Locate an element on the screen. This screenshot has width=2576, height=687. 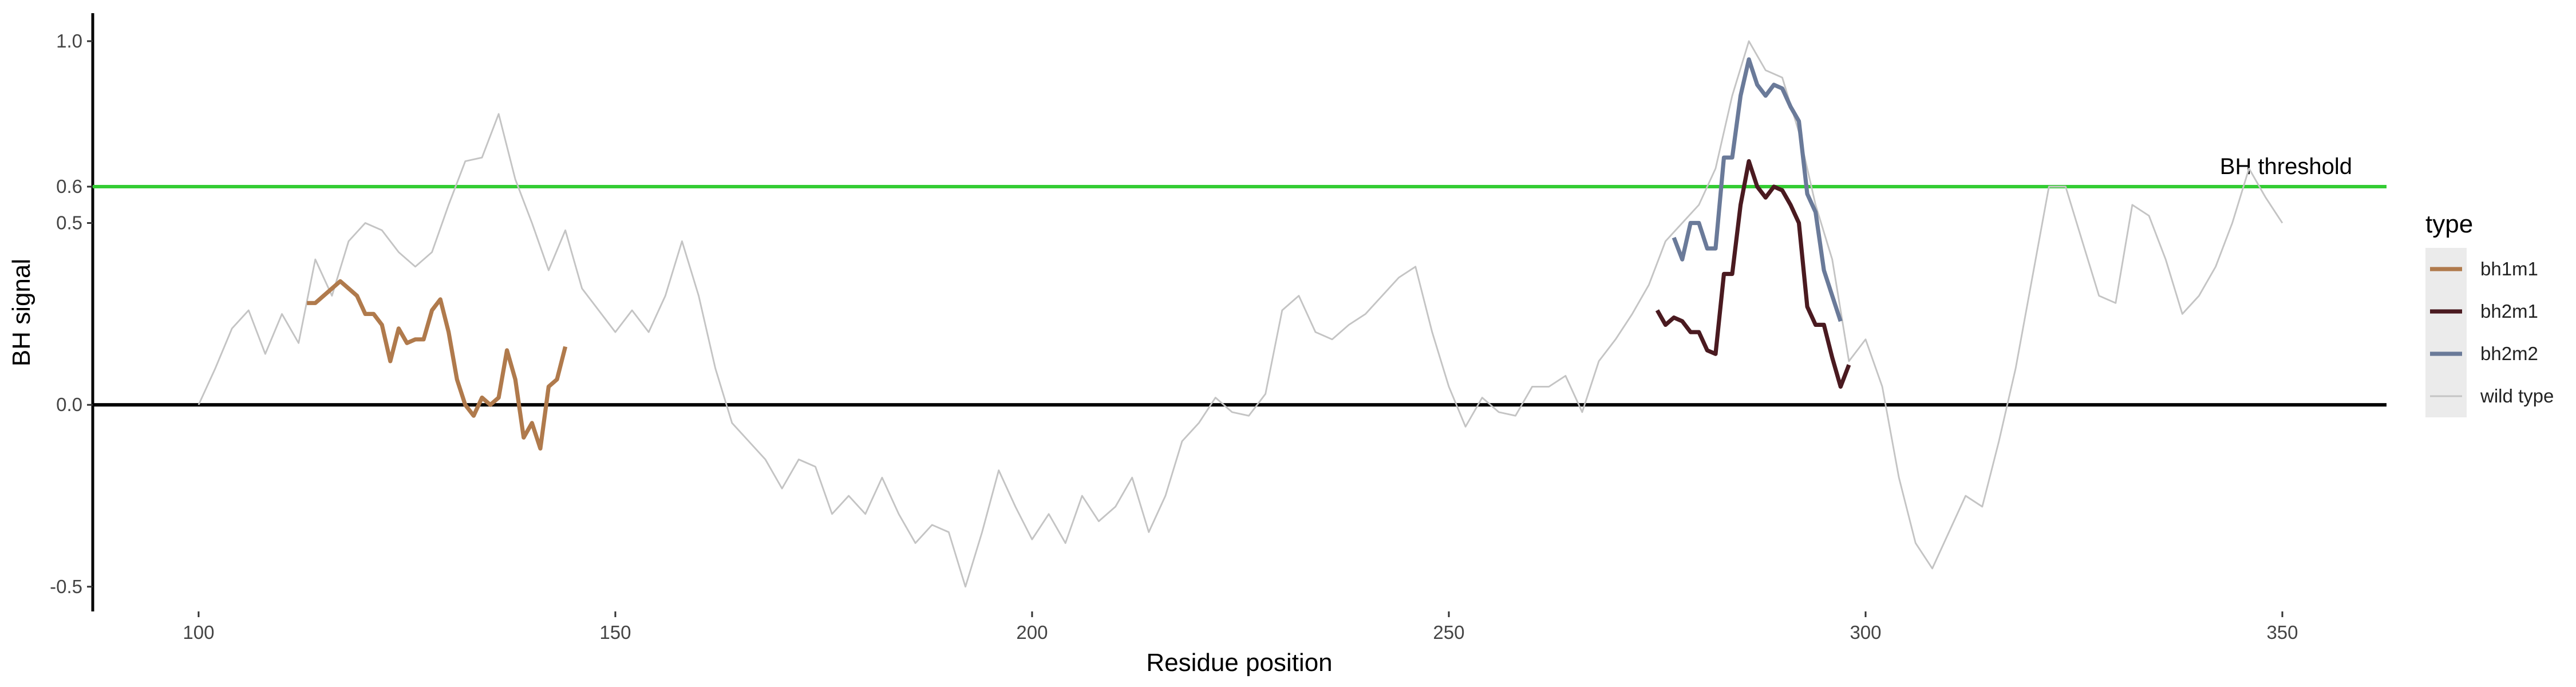
legend-label: bh2m2 is located at coordinates (2509, 353).